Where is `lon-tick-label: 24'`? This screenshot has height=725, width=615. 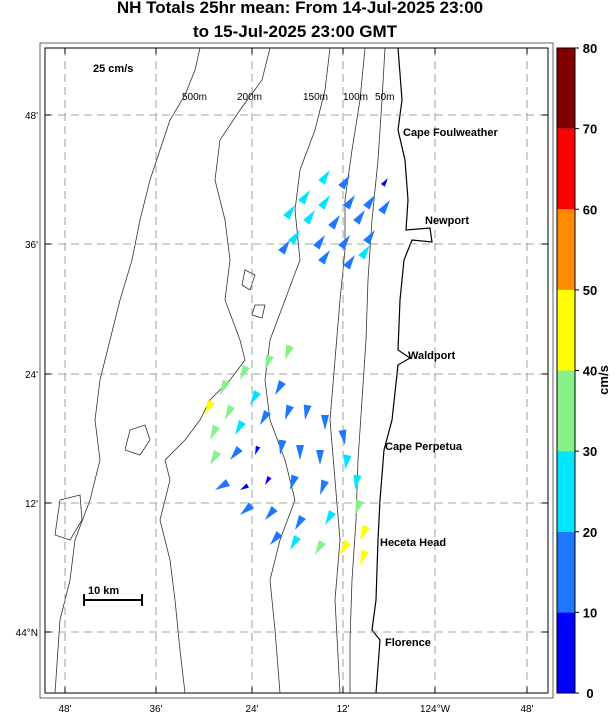
lon-tick-label: 24' is located at coordinates (251, 709).